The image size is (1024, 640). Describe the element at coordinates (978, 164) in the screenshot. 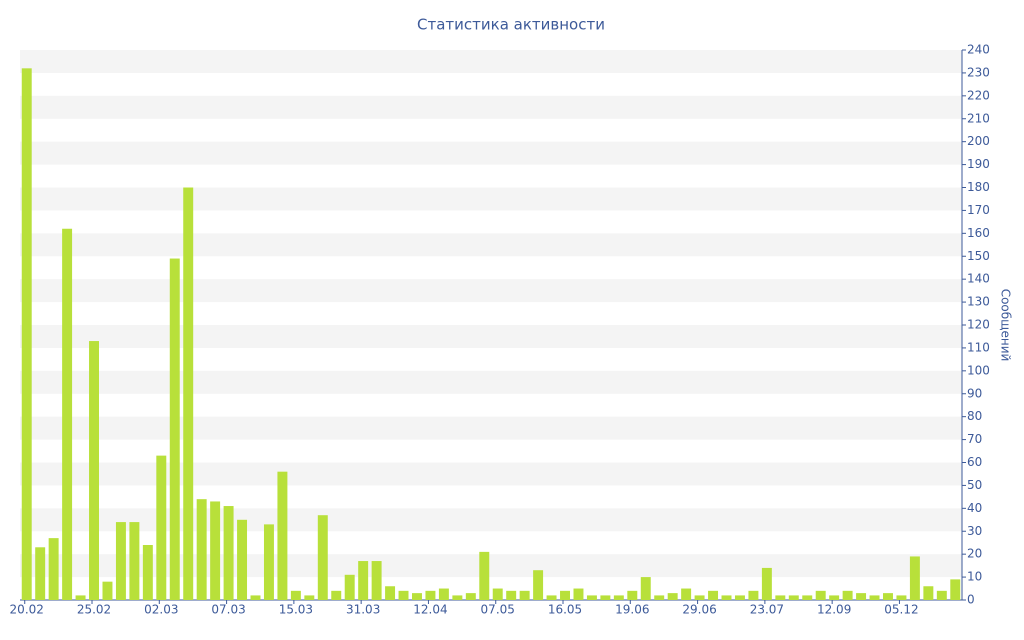

I see `y-tick-label: 190` at that location.